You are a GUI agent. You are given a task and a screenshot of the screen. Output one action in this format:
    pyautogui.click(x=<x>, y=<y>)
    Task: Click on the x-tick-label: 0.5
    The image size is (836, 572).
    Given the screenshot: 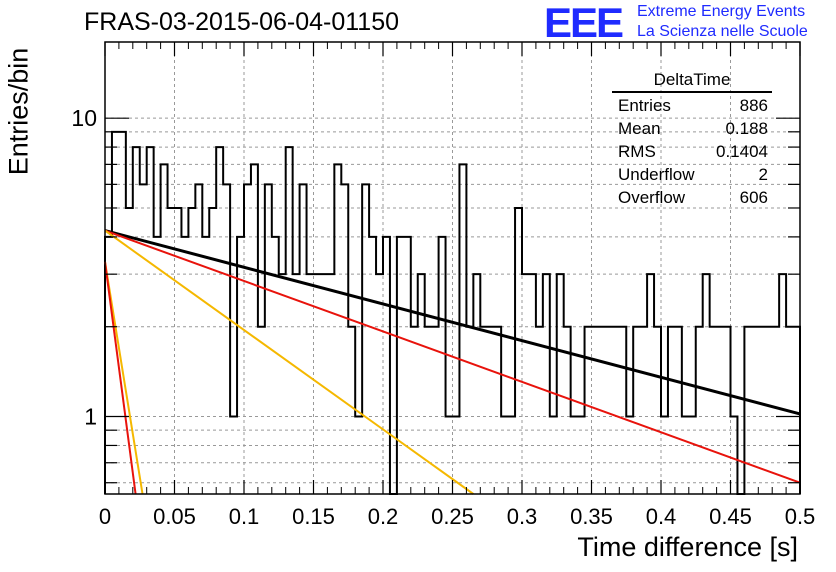 What is the action you would take?
    pyautogui.click(x=800, y=516)
    